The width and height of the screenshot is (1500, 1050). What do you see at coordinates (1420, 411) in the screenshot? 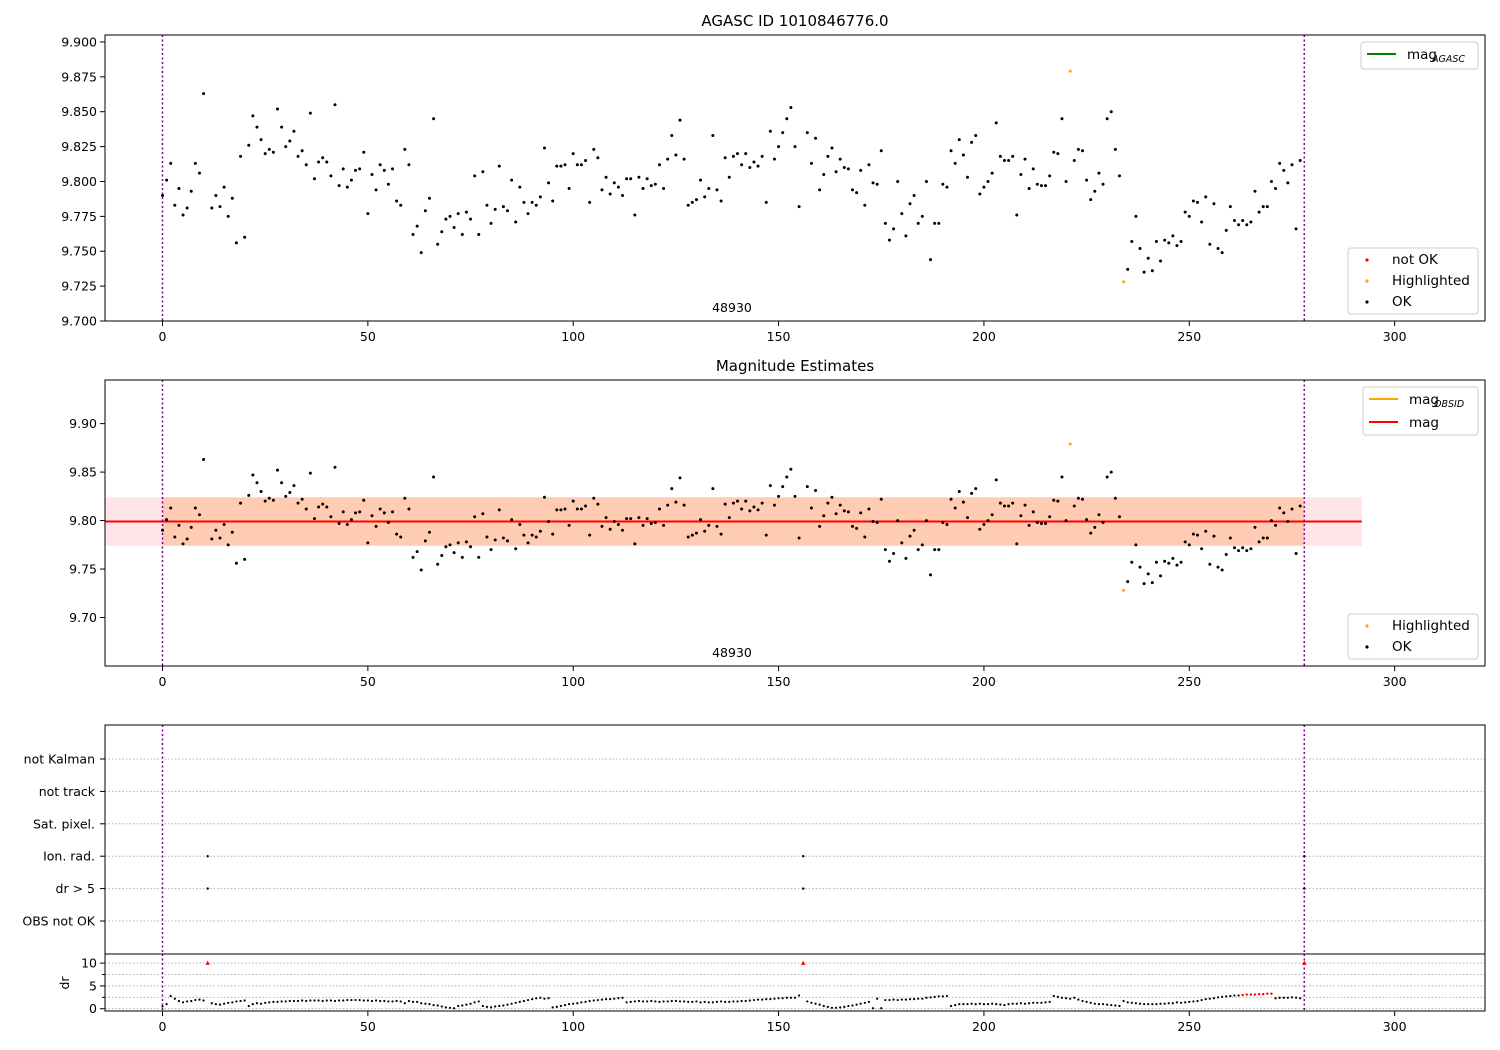
I see `middle-panel-line-legend: mag OBSID mag` at bounding box center [1420, 411].